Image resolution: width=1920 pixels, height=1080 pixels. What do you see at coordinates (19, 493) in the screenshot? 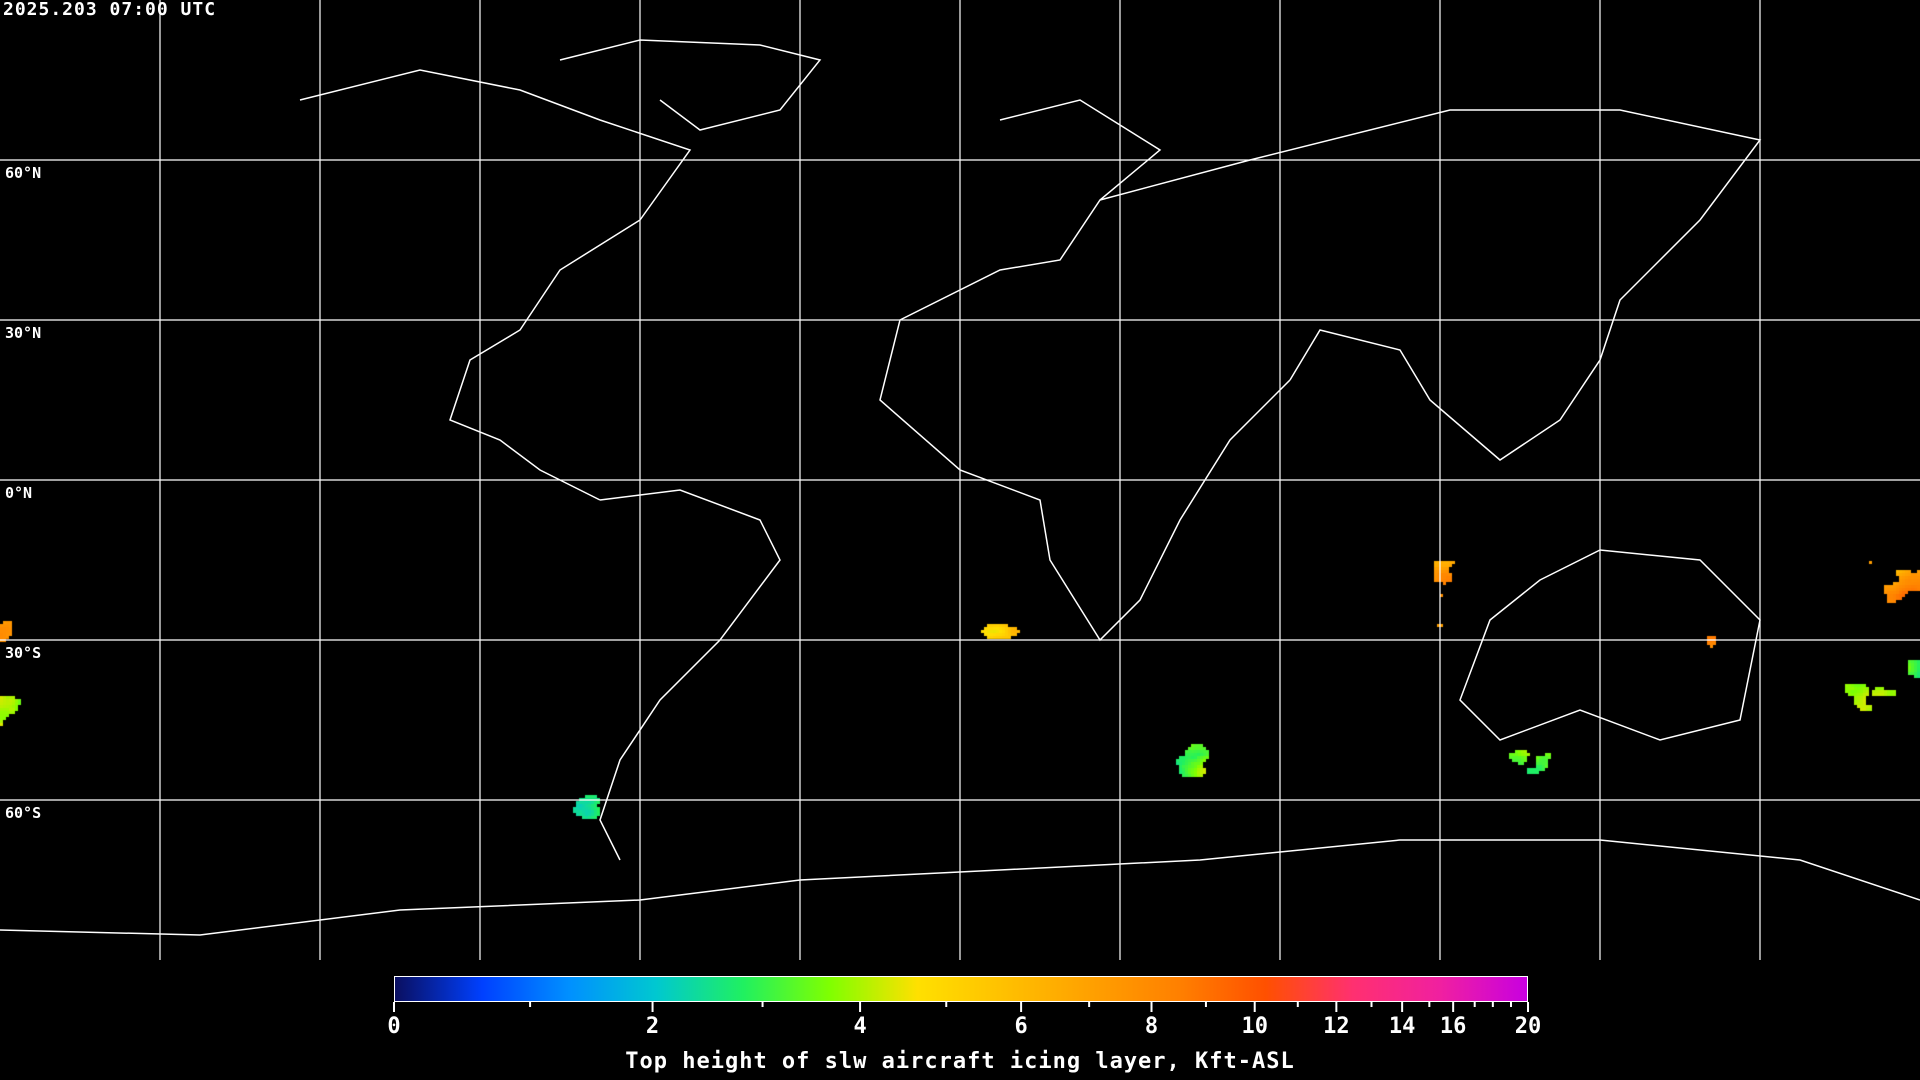
I see `lat-label-0n: 0°N` at bounding box center [19, 493].